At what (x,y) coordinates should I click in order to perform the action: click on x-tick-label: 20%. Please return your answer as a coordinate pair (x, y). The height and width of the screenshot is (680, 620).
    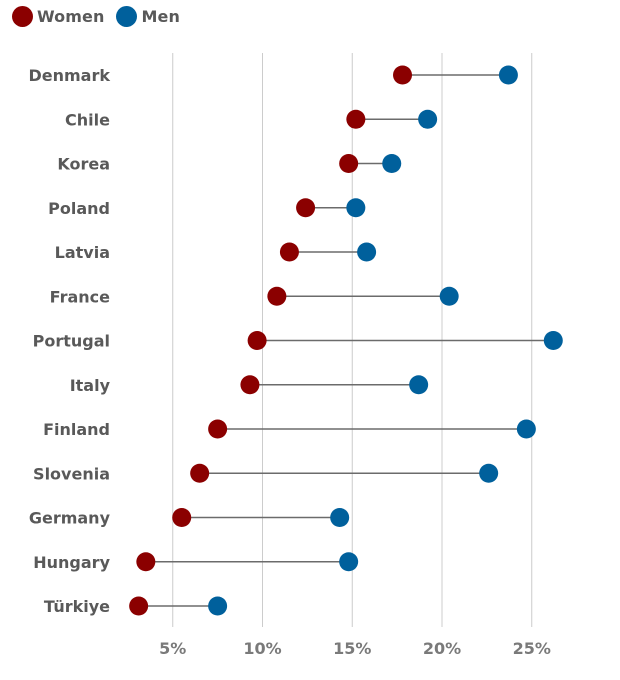
    Looking at the image, I should click on (442, 648).